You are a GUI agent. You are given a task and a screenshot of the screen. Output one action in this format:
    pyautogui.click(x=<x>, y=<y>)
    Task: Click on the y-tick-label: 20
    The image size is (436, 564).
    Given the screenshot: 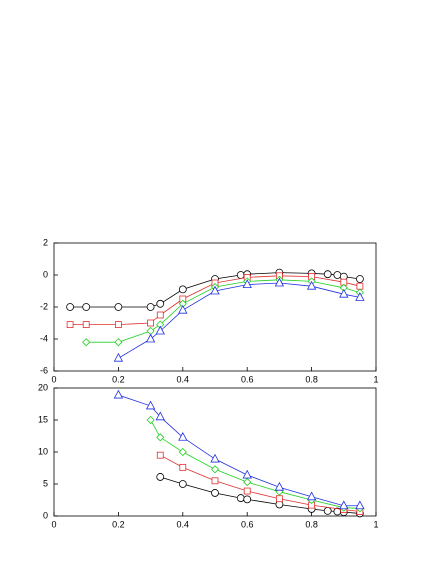 What is the action you would take?
    pyautogui.click(x=43, y=387)
    